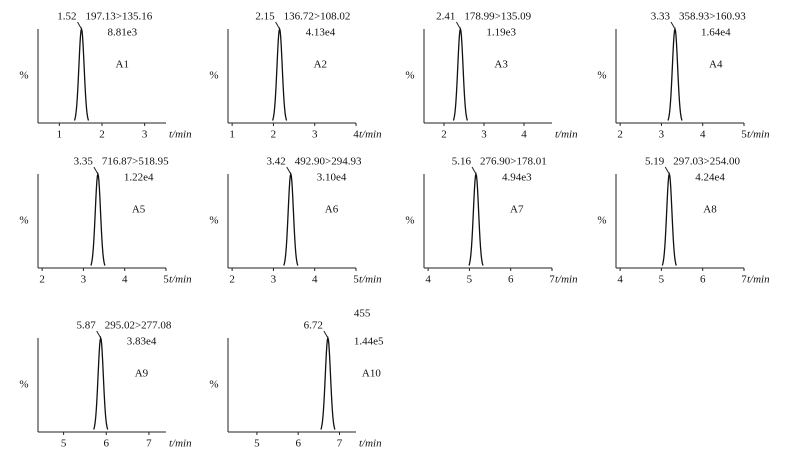 Image resolution: width=795 pixels, height=450 pixels. Describe the element at coordinates (60, 135) in the screenshot. I see `x-tick-label: 1` at that location.